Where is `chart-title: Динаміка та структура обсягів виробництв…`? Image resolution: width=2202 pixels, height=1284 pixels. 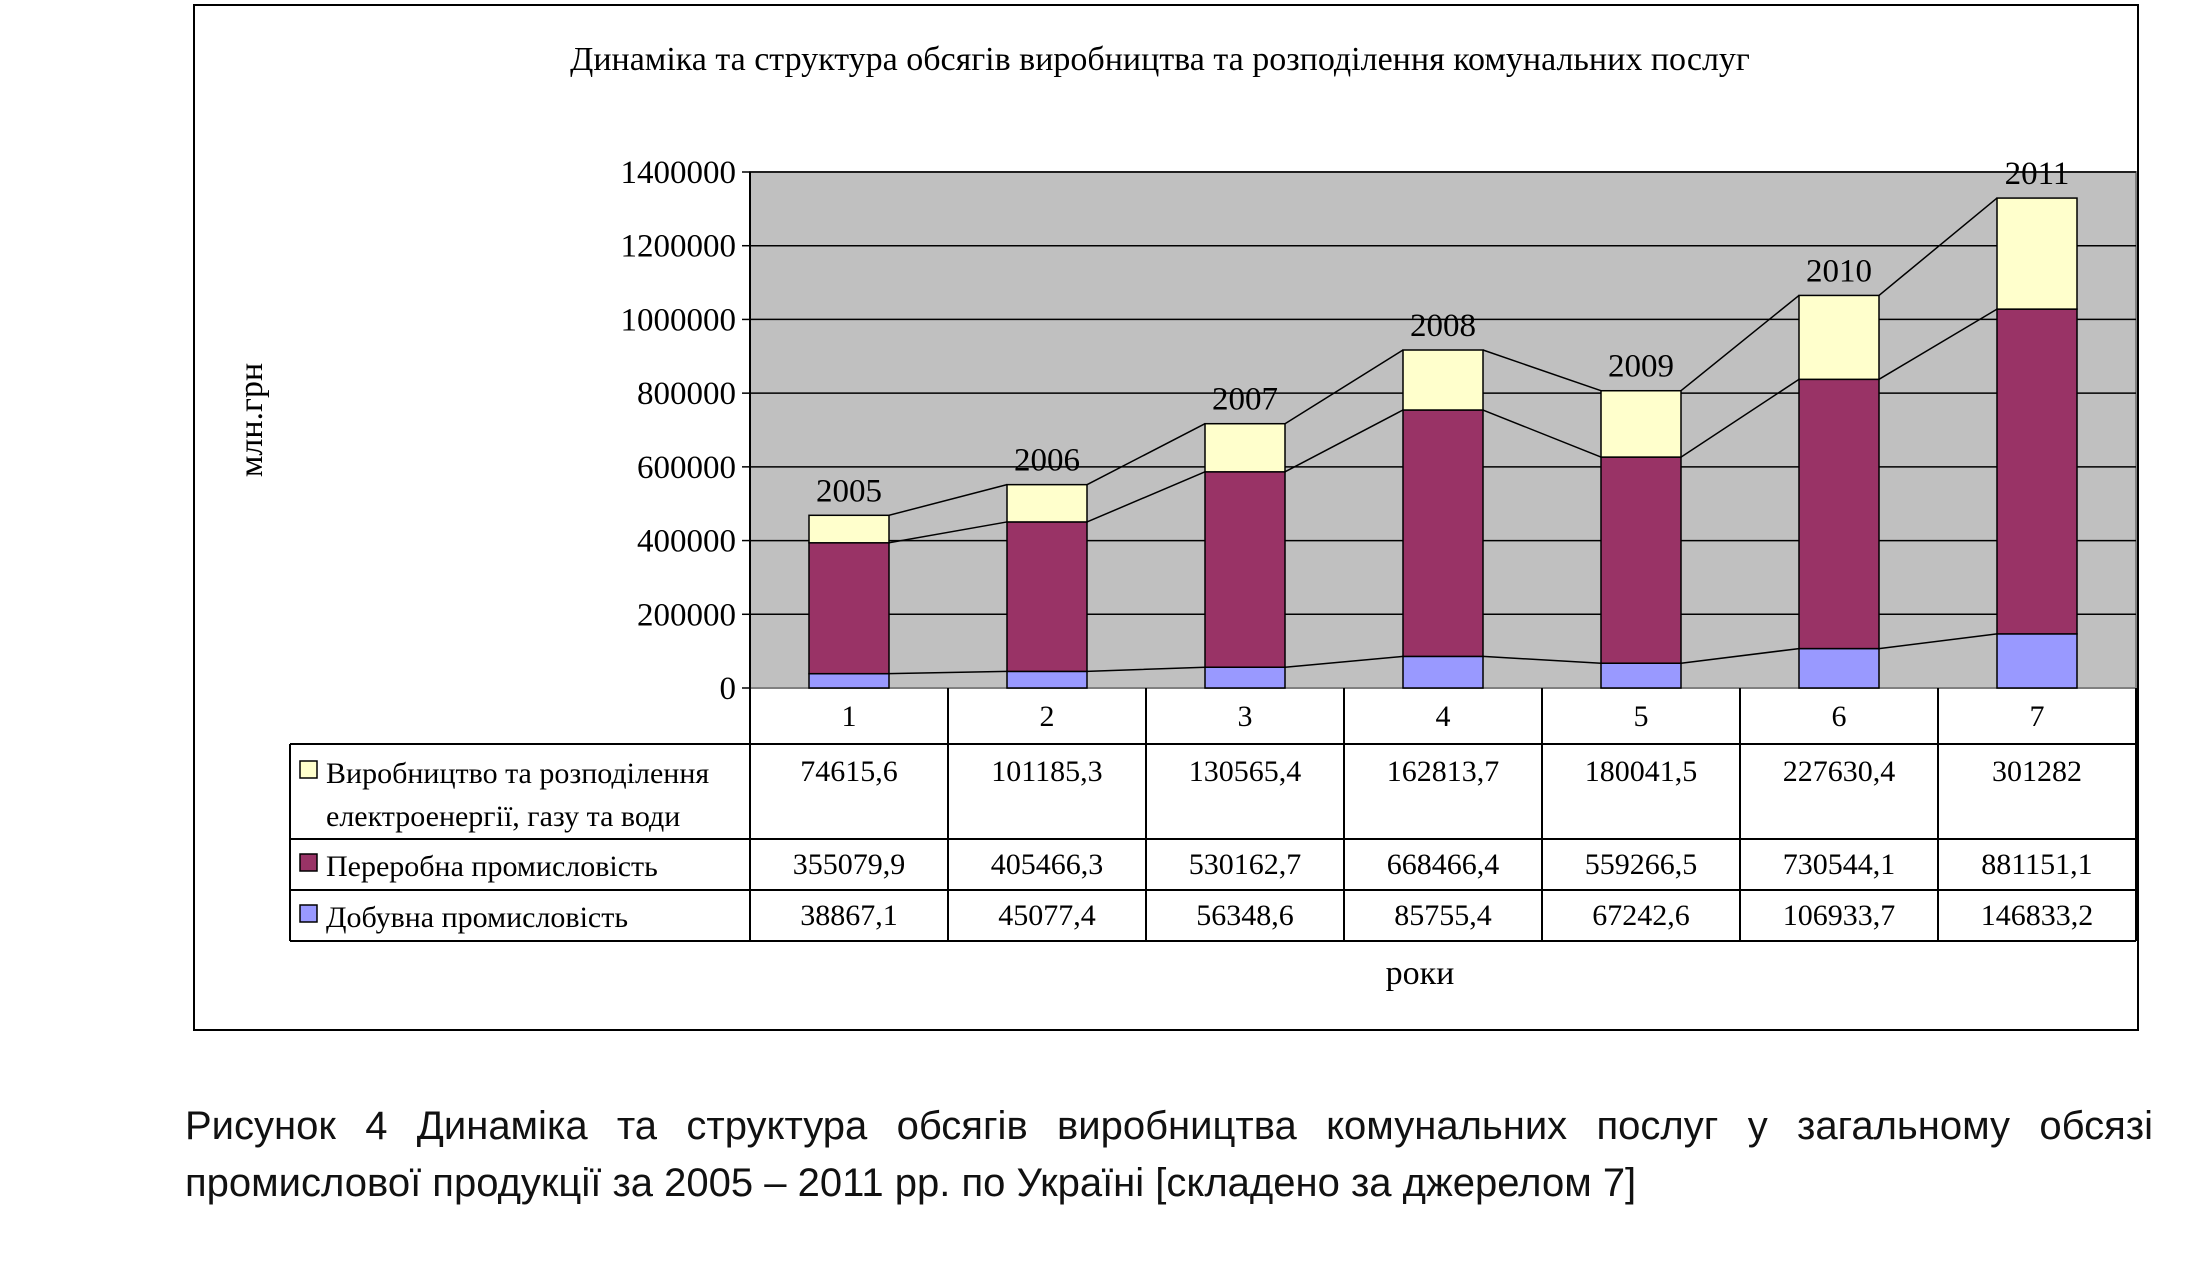 chart-title: Динаміка та структура обсягів виробництв… is located at coordinates (1160, 59).